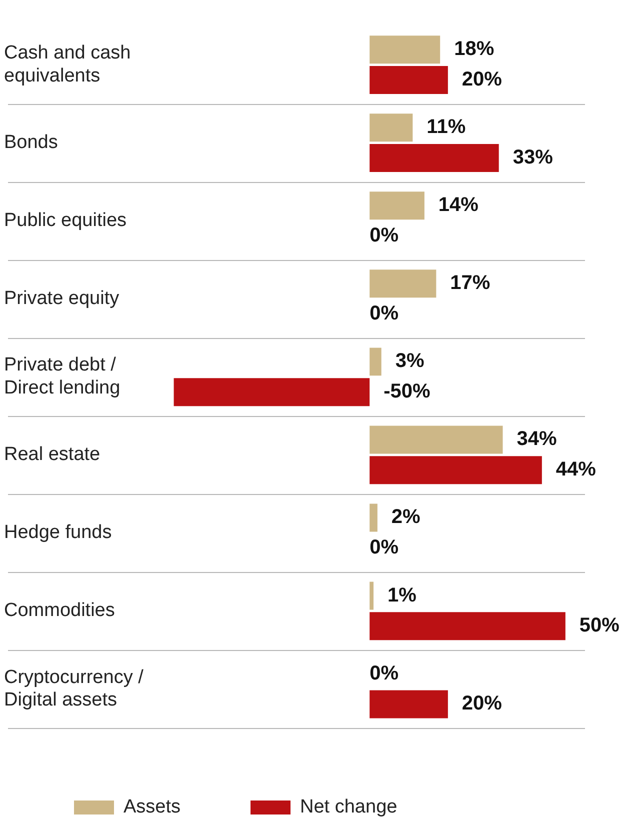  Describe the element at coordinates (58, 533) in the screenshot. I see `y-tick-label: Hedge funds` at that location.